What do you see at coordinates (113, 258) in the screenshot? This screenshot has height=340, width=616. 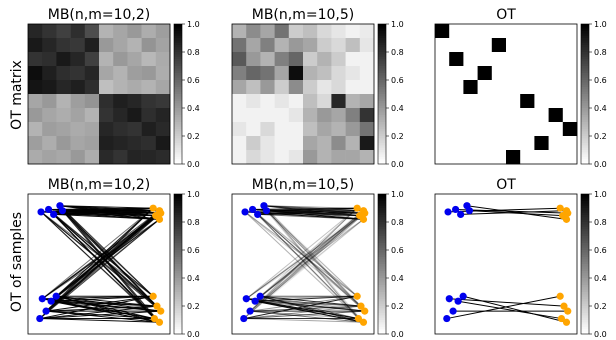 I see `panel-4: MB(n,m=10,2) 0.0 0.2 0.4 0.6 0.8 1.0` at bounding box center [113, 258].